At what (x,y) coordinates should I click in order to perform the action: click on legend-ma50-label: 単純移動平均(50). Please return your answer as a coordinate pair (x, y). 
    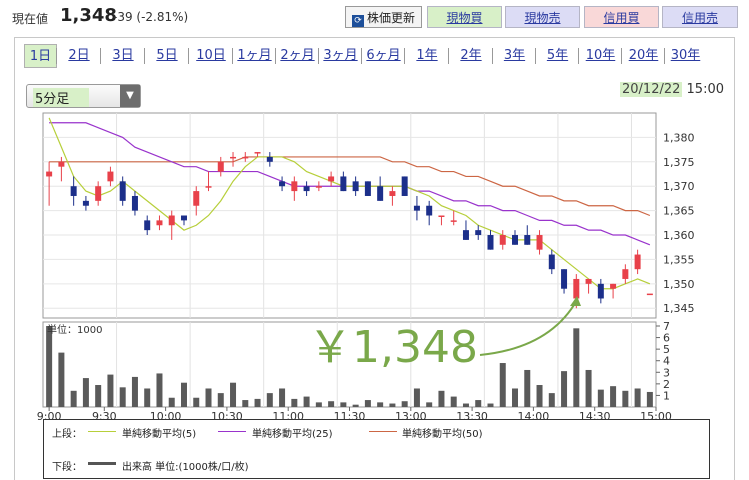
    Looking at the image, I should click on (442, 434).